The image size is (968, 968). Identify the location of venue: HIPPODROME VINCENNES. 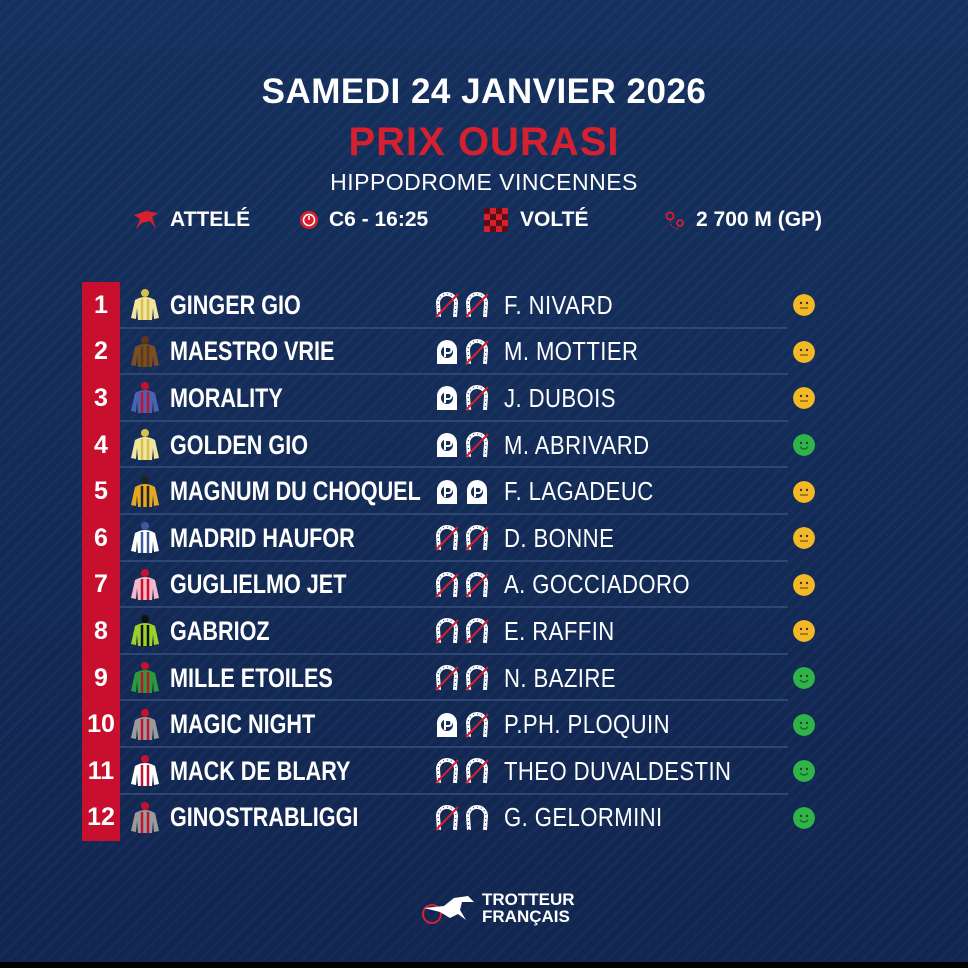
(484, 182).